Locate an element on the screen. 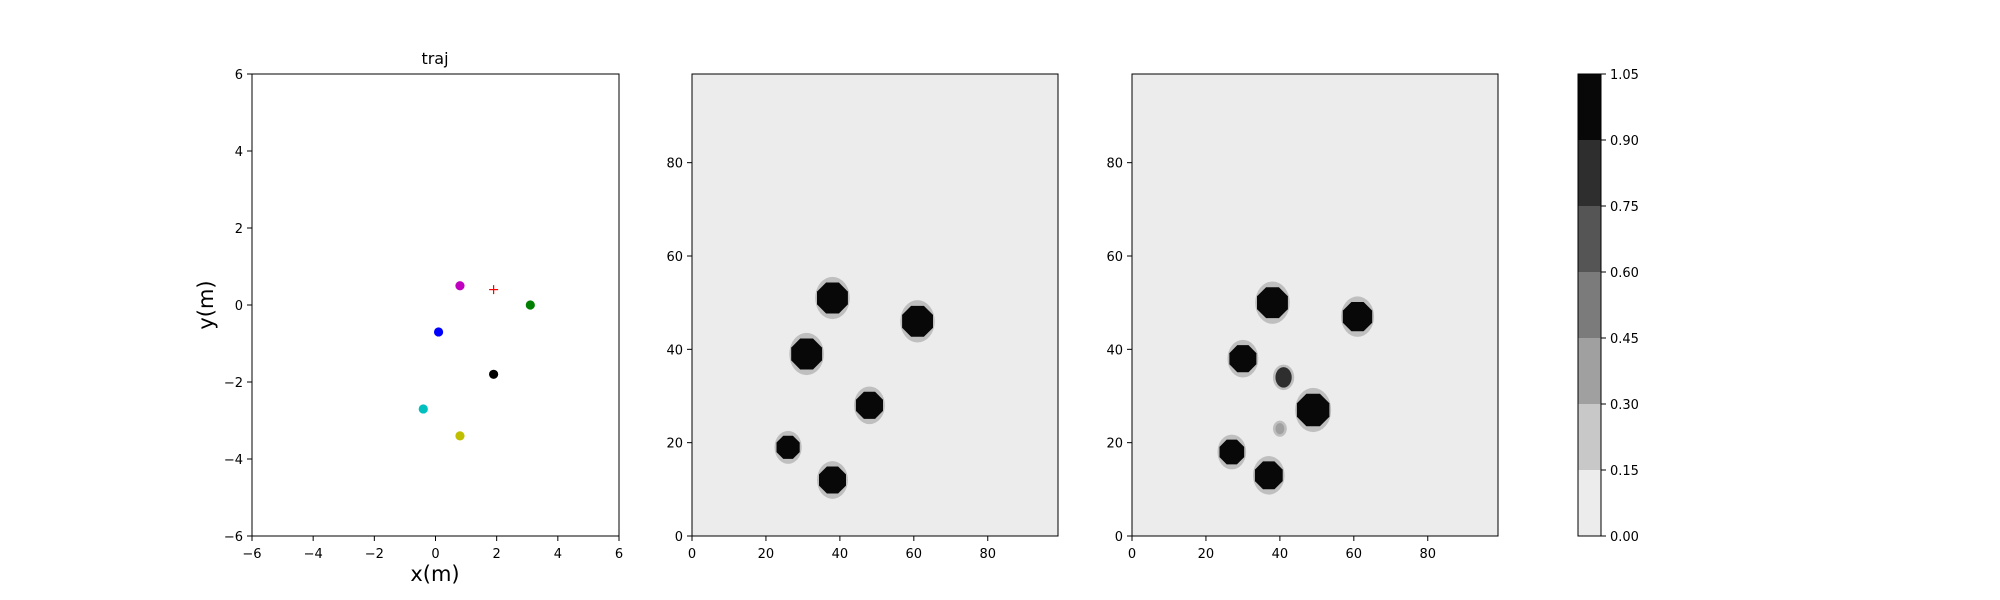 The image size is (2000, 600). colorbar-tick-label: 0.00 is located at coordinates (1624, 537).